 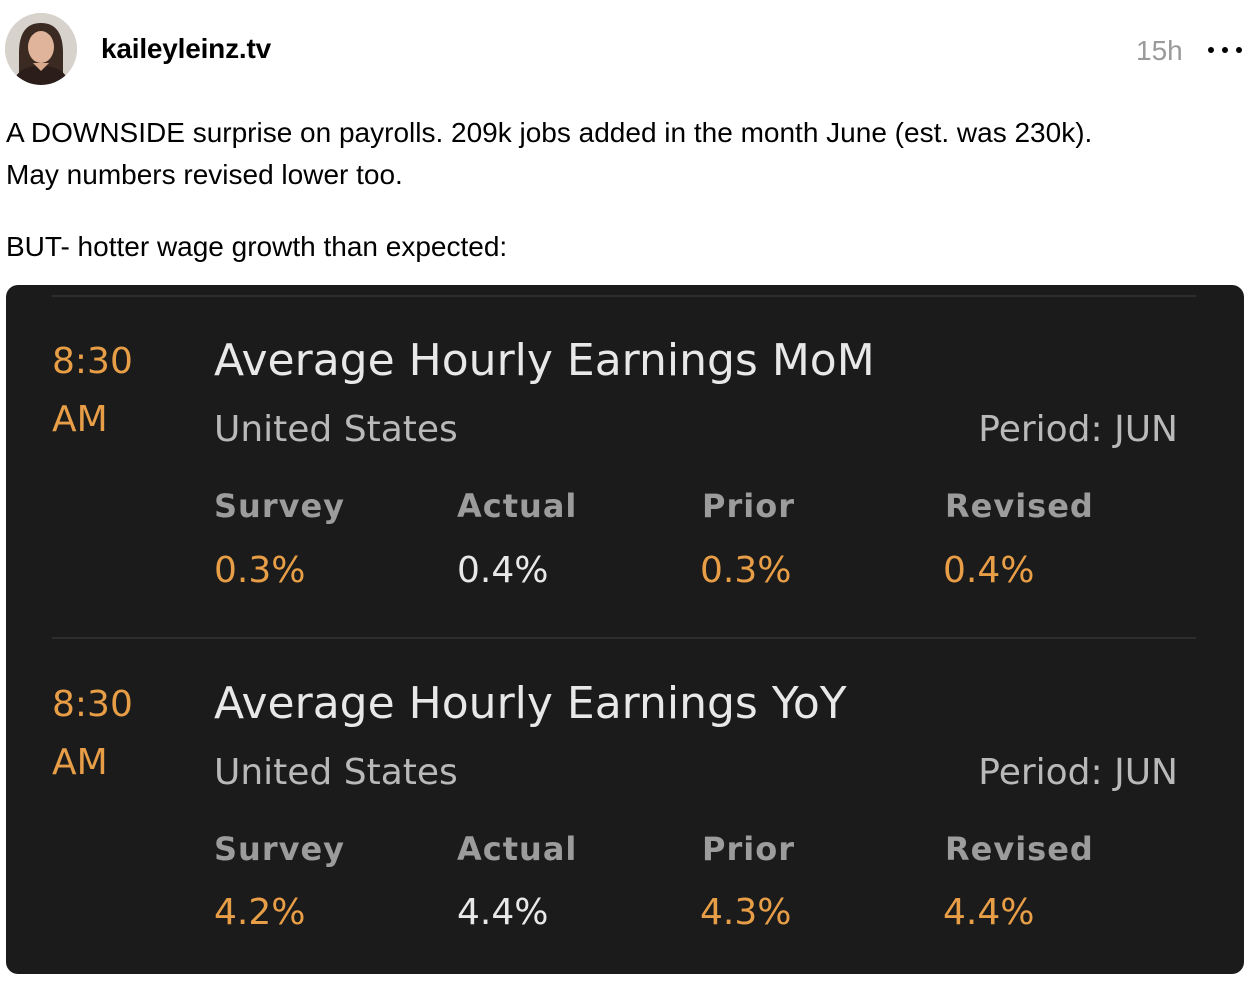 What do you see at coordinates (503, 570) in the screenshot?
I see `actual-value: 0.4%` at bounding box center [503, 570].